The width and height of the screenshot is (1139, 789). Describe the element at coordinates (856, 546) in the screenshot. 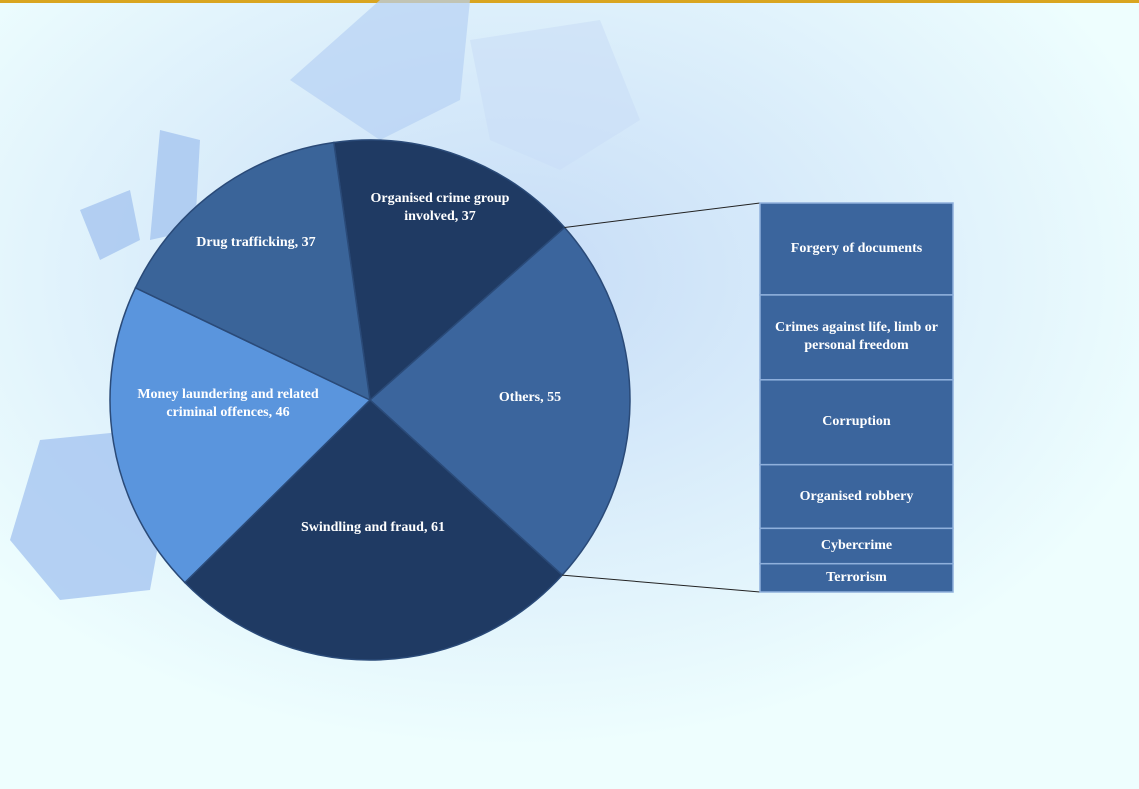

I see `bar-label: Cybercrime` at that location.